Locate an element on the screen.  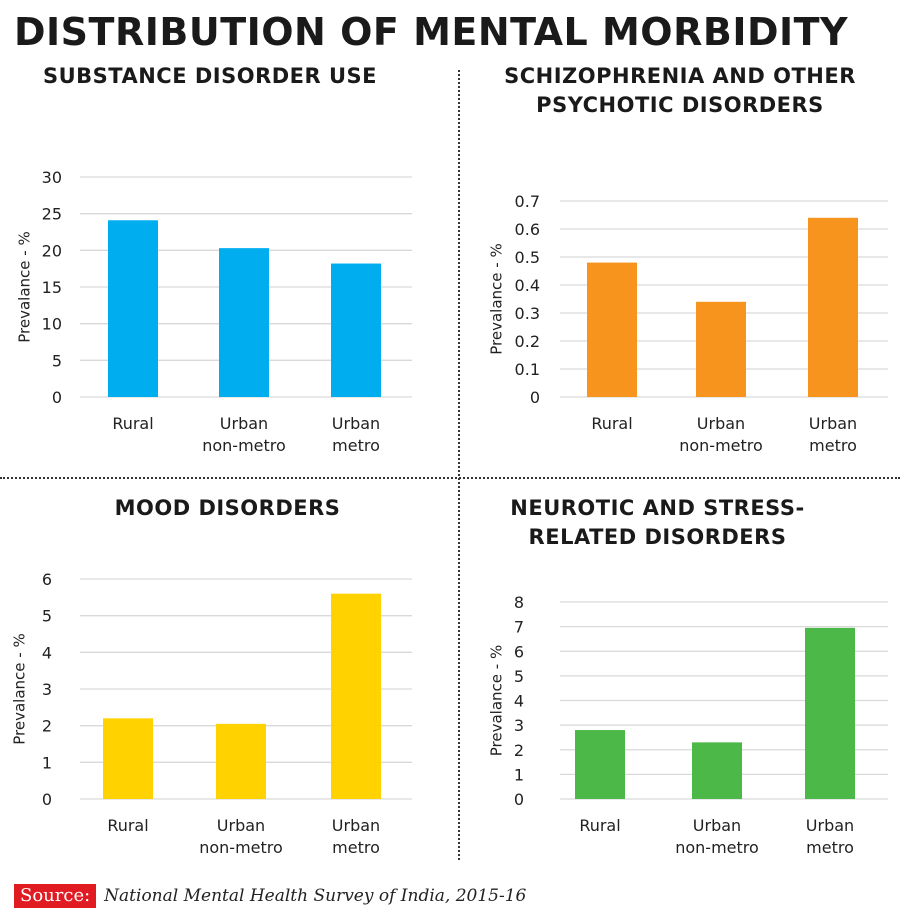
y-tick-label: 15 is located at coordinates (52, 287).